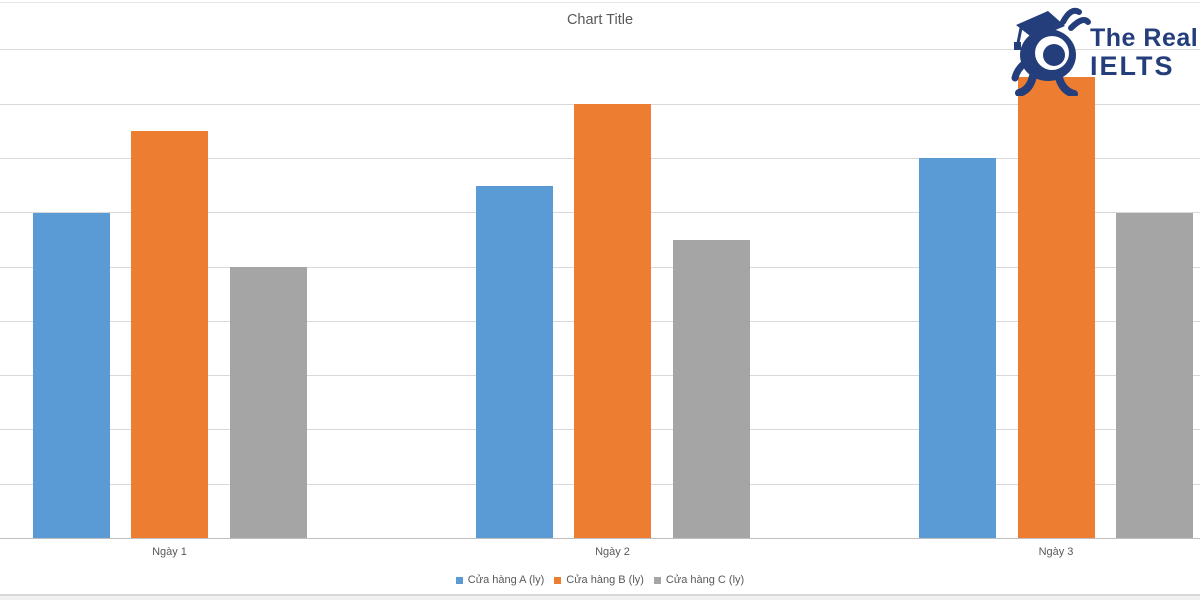 This screenshot has width=1200, height=600. Describe the element at coordinates (600, 50) in the screenshot. I see `gridline` at that location.